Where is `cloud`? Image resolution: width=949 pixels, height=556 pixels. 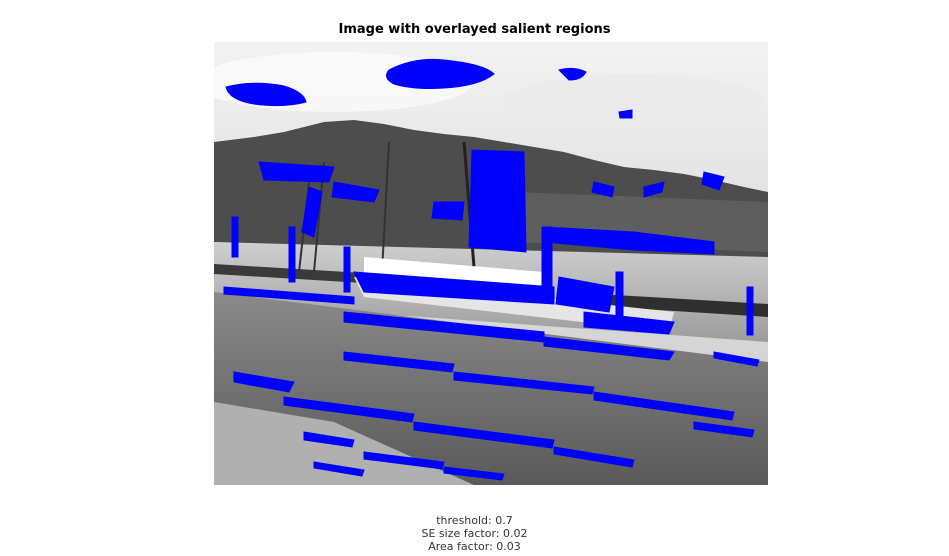 cloud is located at coordinates (634, 102).